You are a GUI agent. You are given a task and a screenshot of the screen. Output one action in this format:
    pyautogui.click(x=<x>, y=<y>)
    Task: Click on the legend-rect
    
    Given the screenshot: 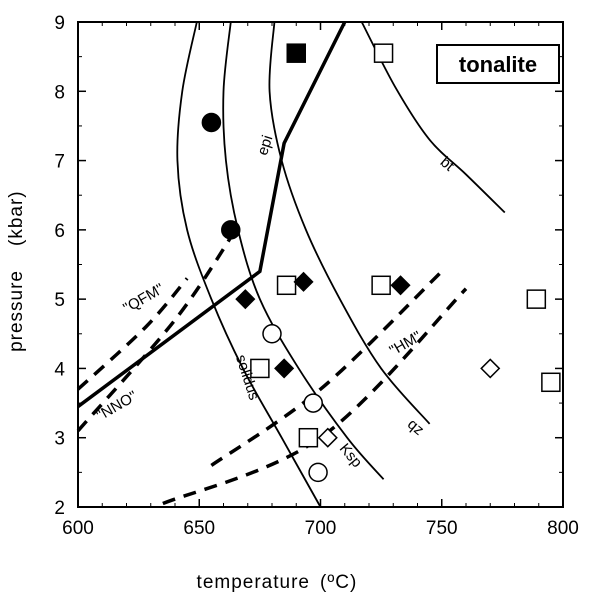 What is the action you would take?
    pyautogui.click(x=498, y=64)
    